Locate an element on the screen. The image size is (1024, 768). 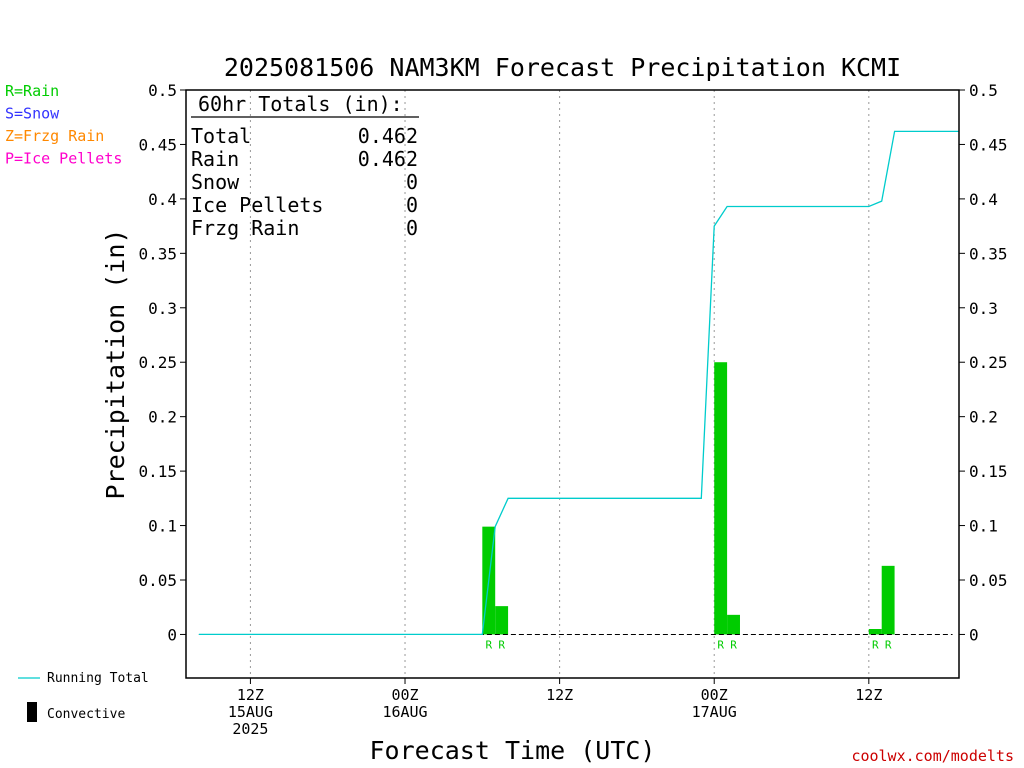
y-tick-label-right: 0.2 is located at coordinates (983, 417).